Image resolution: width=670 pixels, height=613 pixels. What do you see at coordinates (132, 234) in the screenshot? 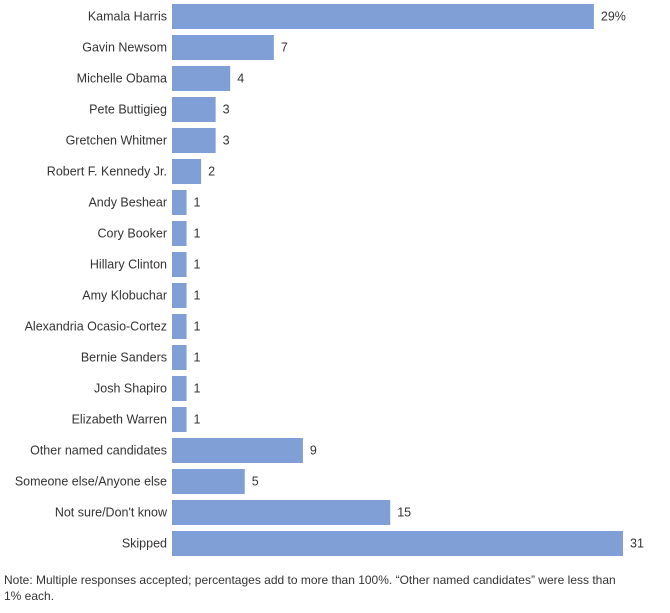
I see `category-label-cory-booker: Cory Booker` at bounding box center [132, 234].